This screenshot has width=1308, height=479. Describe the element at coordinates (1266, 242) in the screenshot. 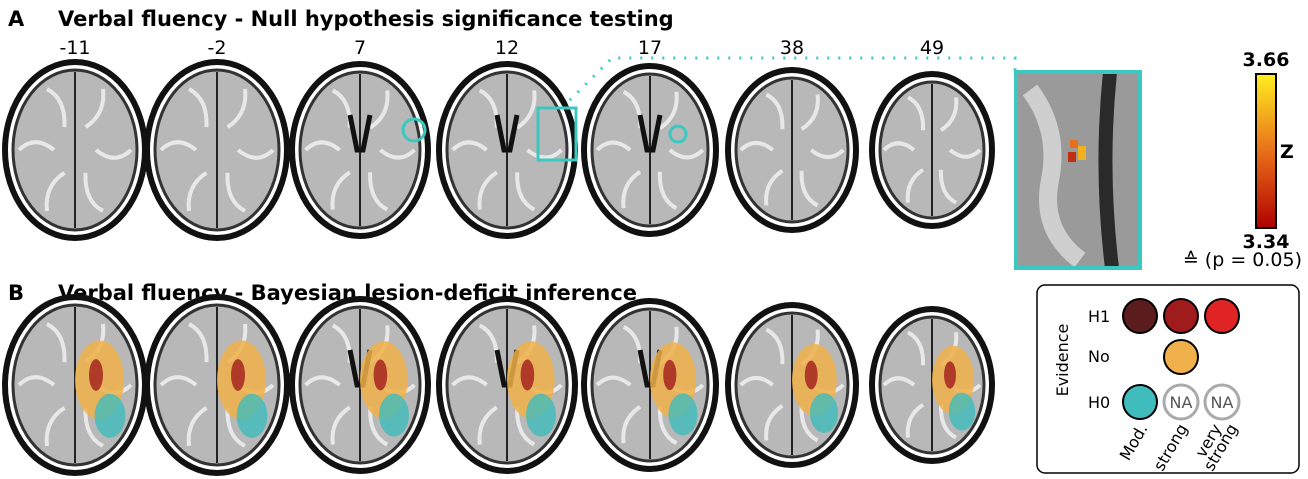

I see `colorbar-min: 3.34` at that location.